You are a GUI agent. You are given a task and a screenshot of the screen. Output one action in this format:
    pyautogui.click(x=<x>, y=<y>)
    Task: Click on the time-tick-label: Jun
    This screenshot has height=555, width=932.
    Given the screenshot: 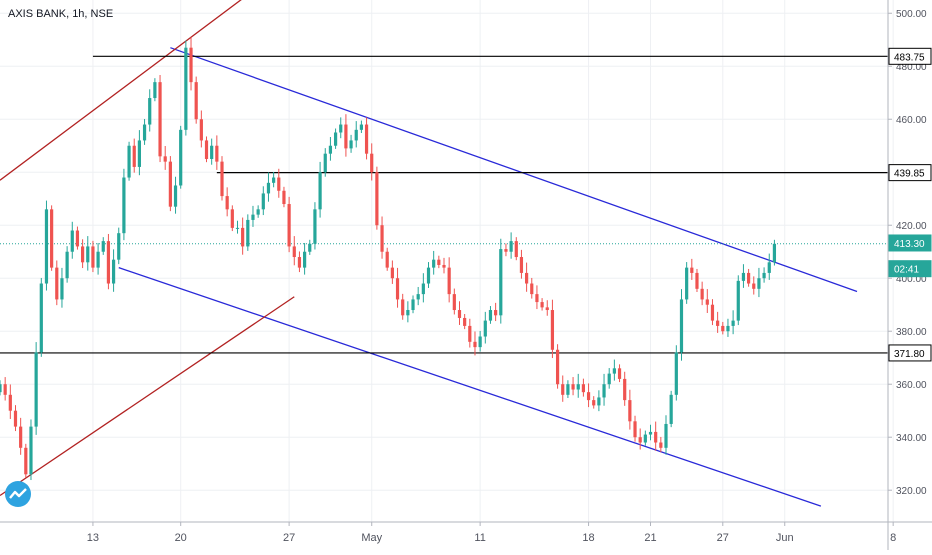 What is the action you would take?
    pyautogui.click(x=785, y=538)
    